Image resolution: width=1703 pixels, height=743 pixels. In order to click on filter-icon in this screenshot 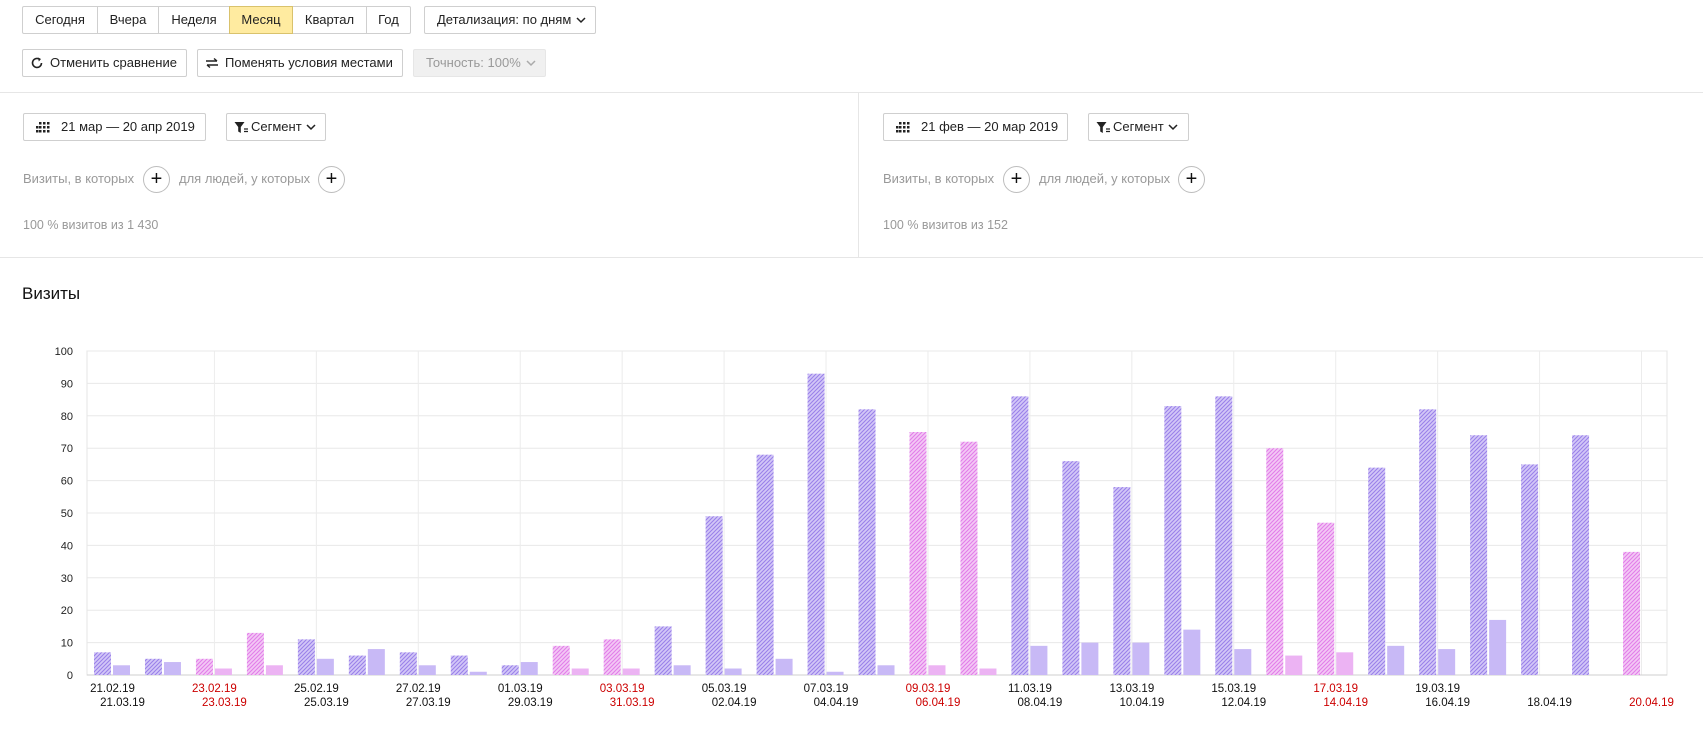, I will do `click(1103, 127)`.